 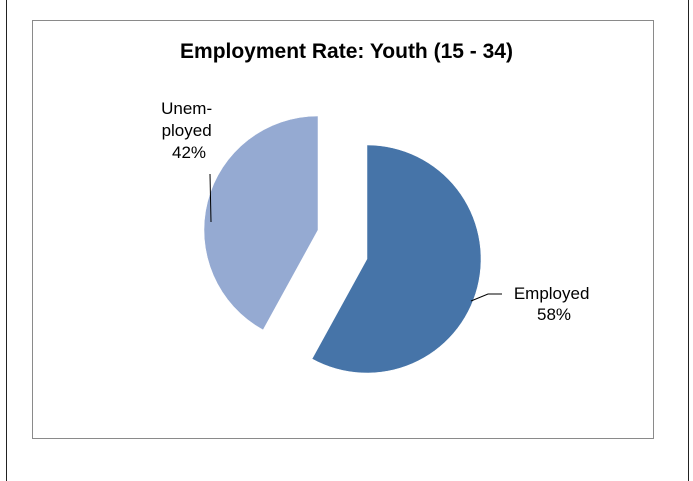 What do you see at coordinates (210, 198) in the screenshot?
I see `leader-line-unemployed` at bounding box center [210, 198].